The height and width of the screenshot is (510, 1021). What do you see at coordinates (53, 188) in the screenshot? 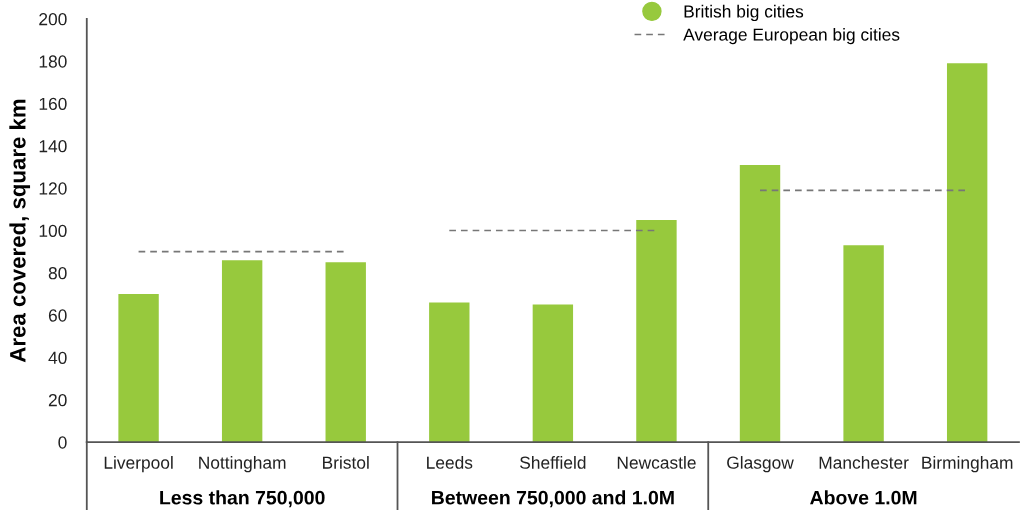
I see `y-tick-label: 120` at bounding box center [53, 188].